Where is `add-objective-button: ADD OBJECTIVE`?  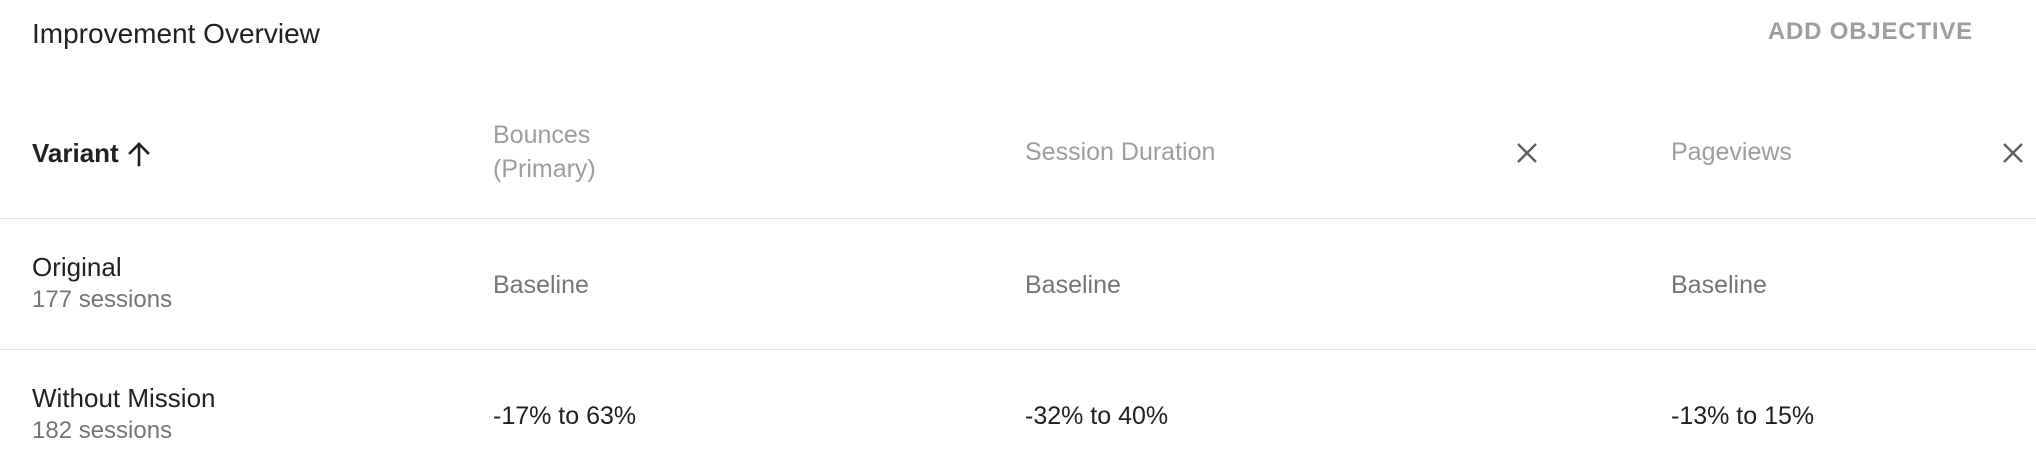
add-objective-button: ADD OBJECTIVE is located at coordinates (1870, 31).